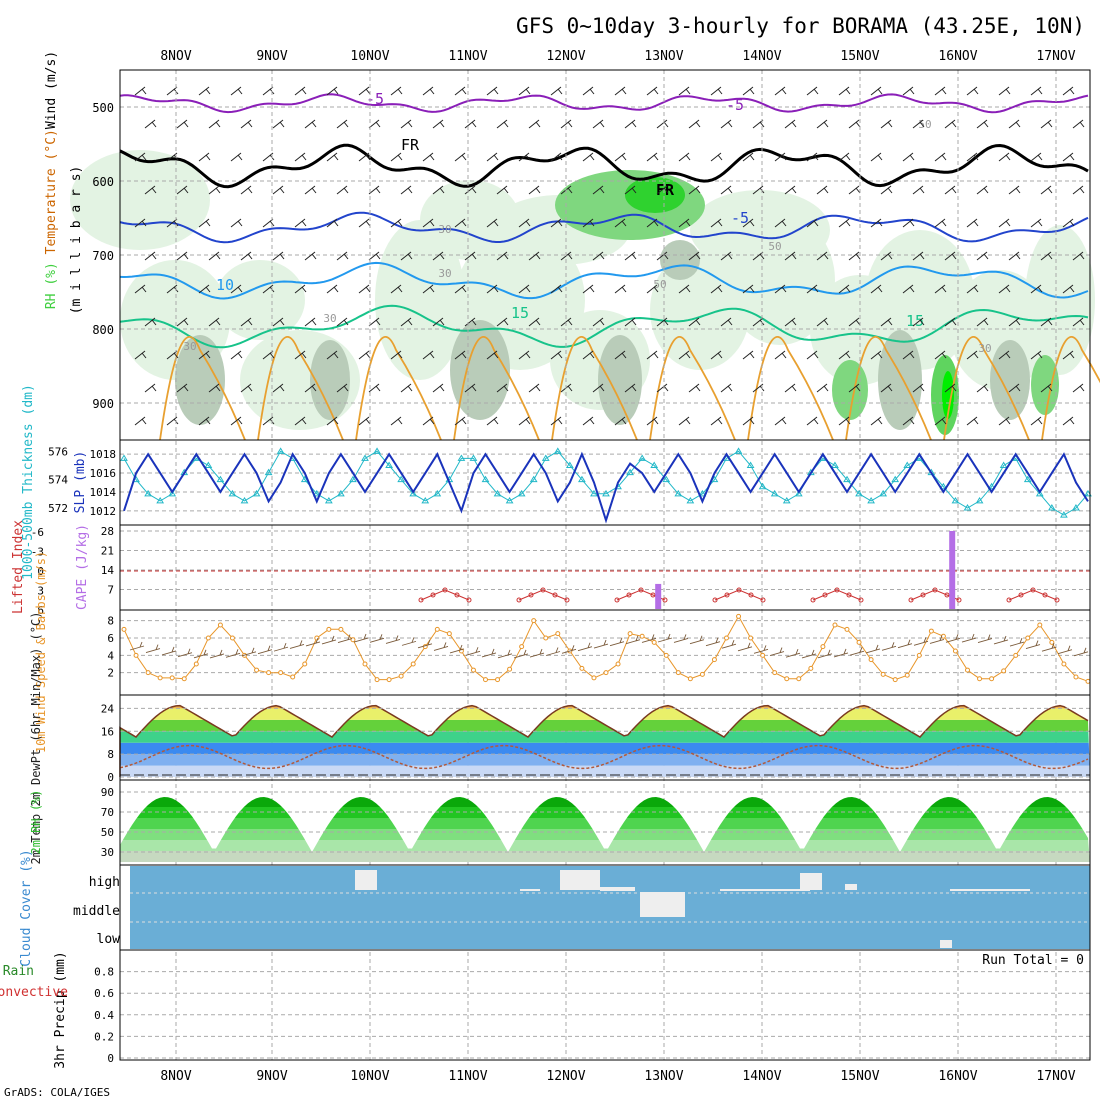  Describe the element at coordinates (110, 754) in the screenshot. I see `temp-tick-label: 8` at that location.